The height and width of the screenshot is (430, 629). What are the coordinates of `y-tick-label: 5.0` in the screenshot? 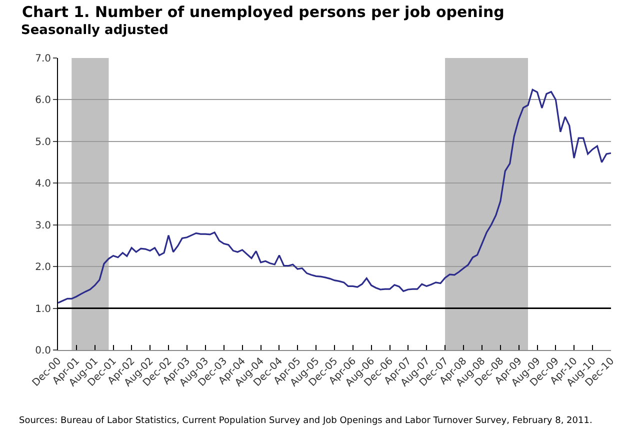 It's located at (43, 142).